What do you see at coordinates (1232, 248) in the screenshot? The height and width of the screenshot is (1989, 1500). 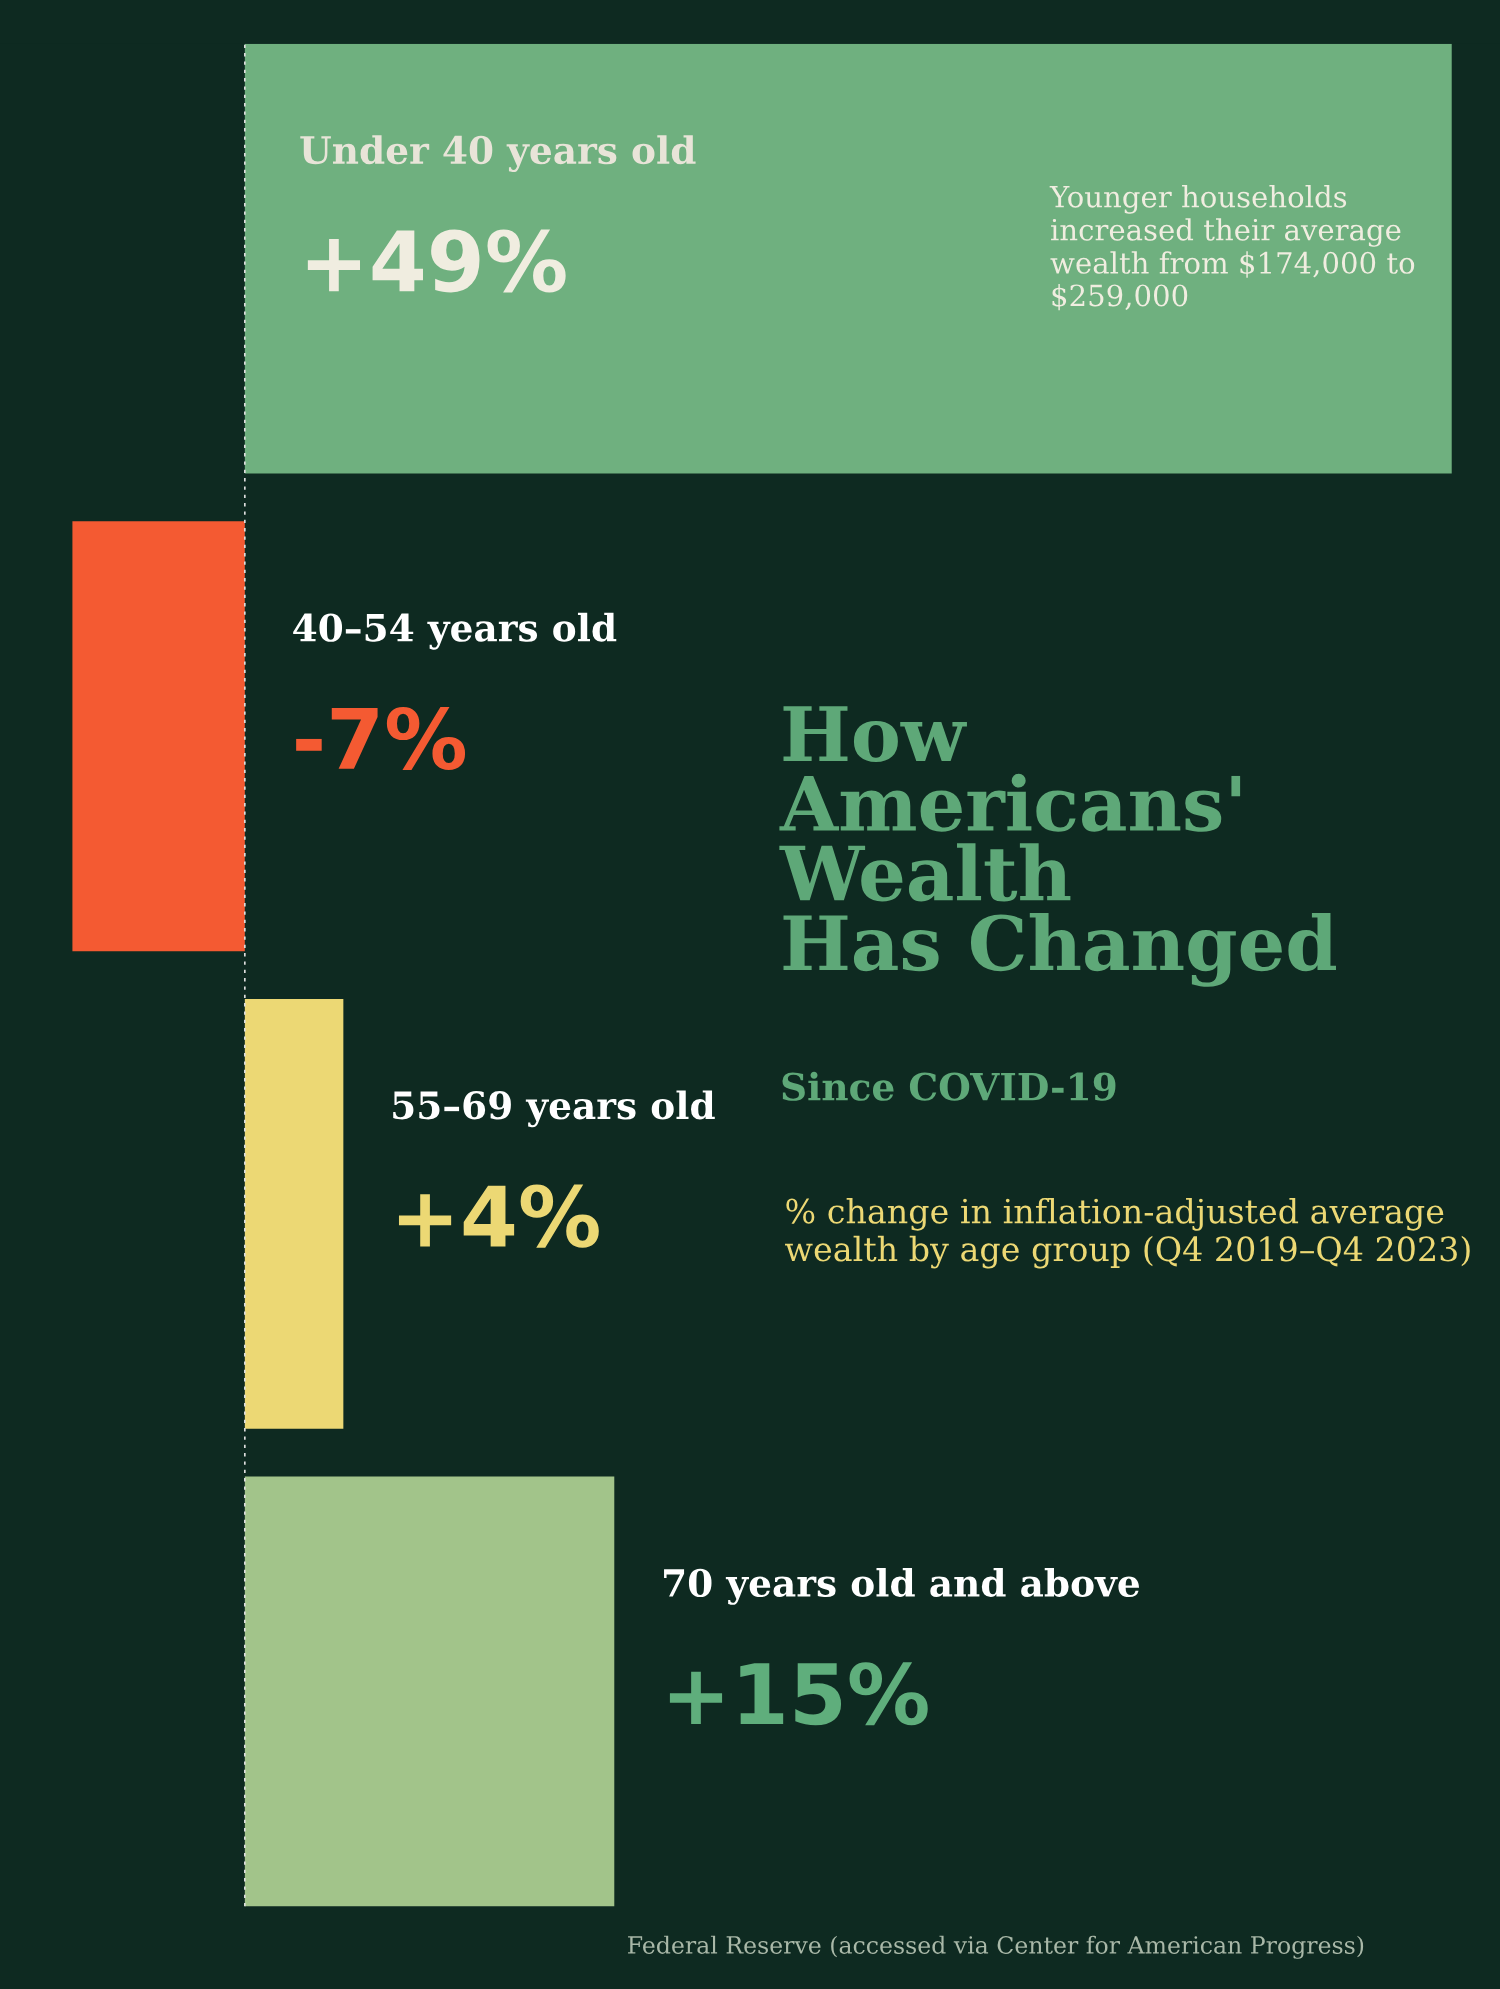 I see `annotation: Younger households increased their average wealth from $174,000 to $259,000` at bounding box center [1232, 248].